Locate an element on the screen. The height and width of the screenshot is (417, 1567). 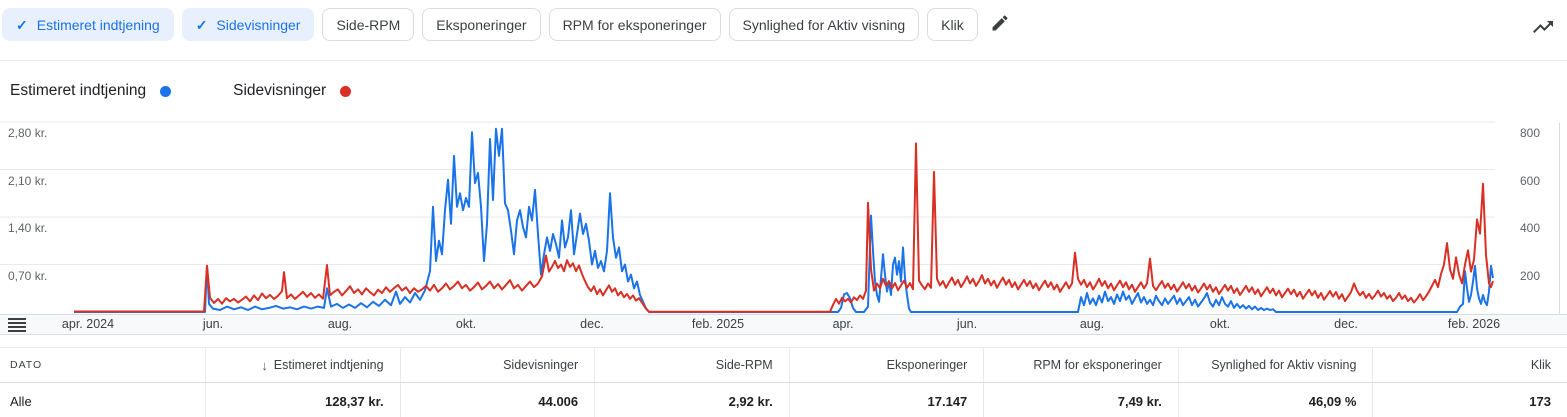
column-header-label: DATO is located at coordinates (26, 365).